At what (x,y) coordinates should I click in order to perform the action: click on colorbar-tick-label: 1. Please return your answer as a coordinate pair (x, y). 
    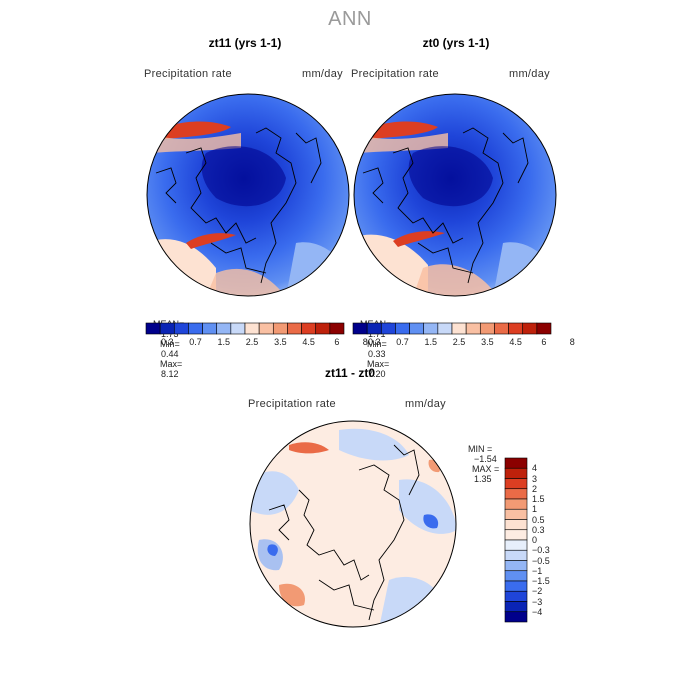
    Looking at the image, I should click on (535, 509).